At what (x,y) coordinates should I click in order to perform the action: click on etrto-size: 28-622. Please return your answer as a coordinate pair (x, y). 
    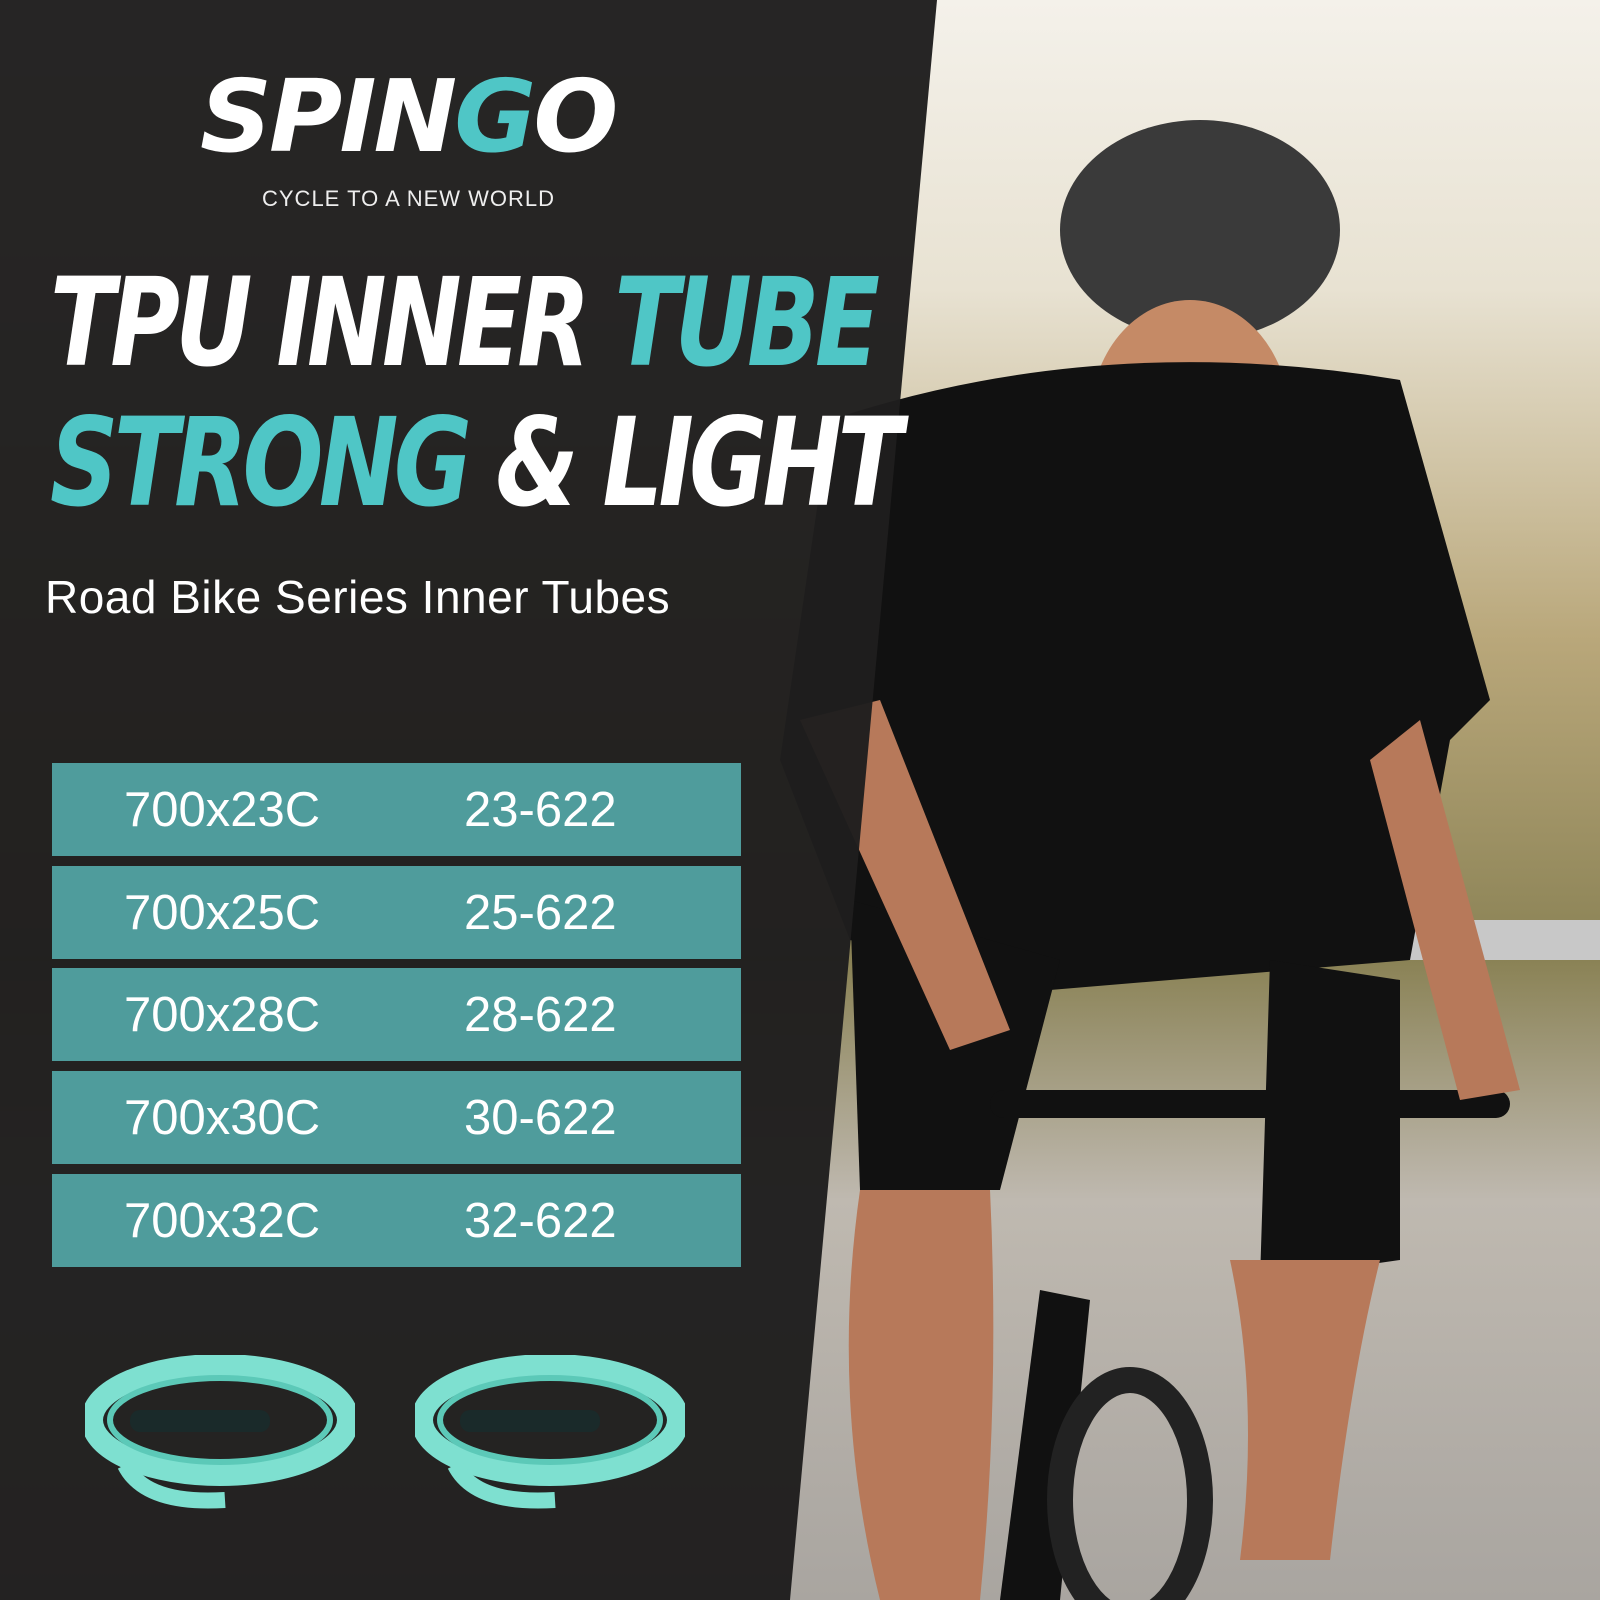
    Looking at the image, I should click on (540, 1015).